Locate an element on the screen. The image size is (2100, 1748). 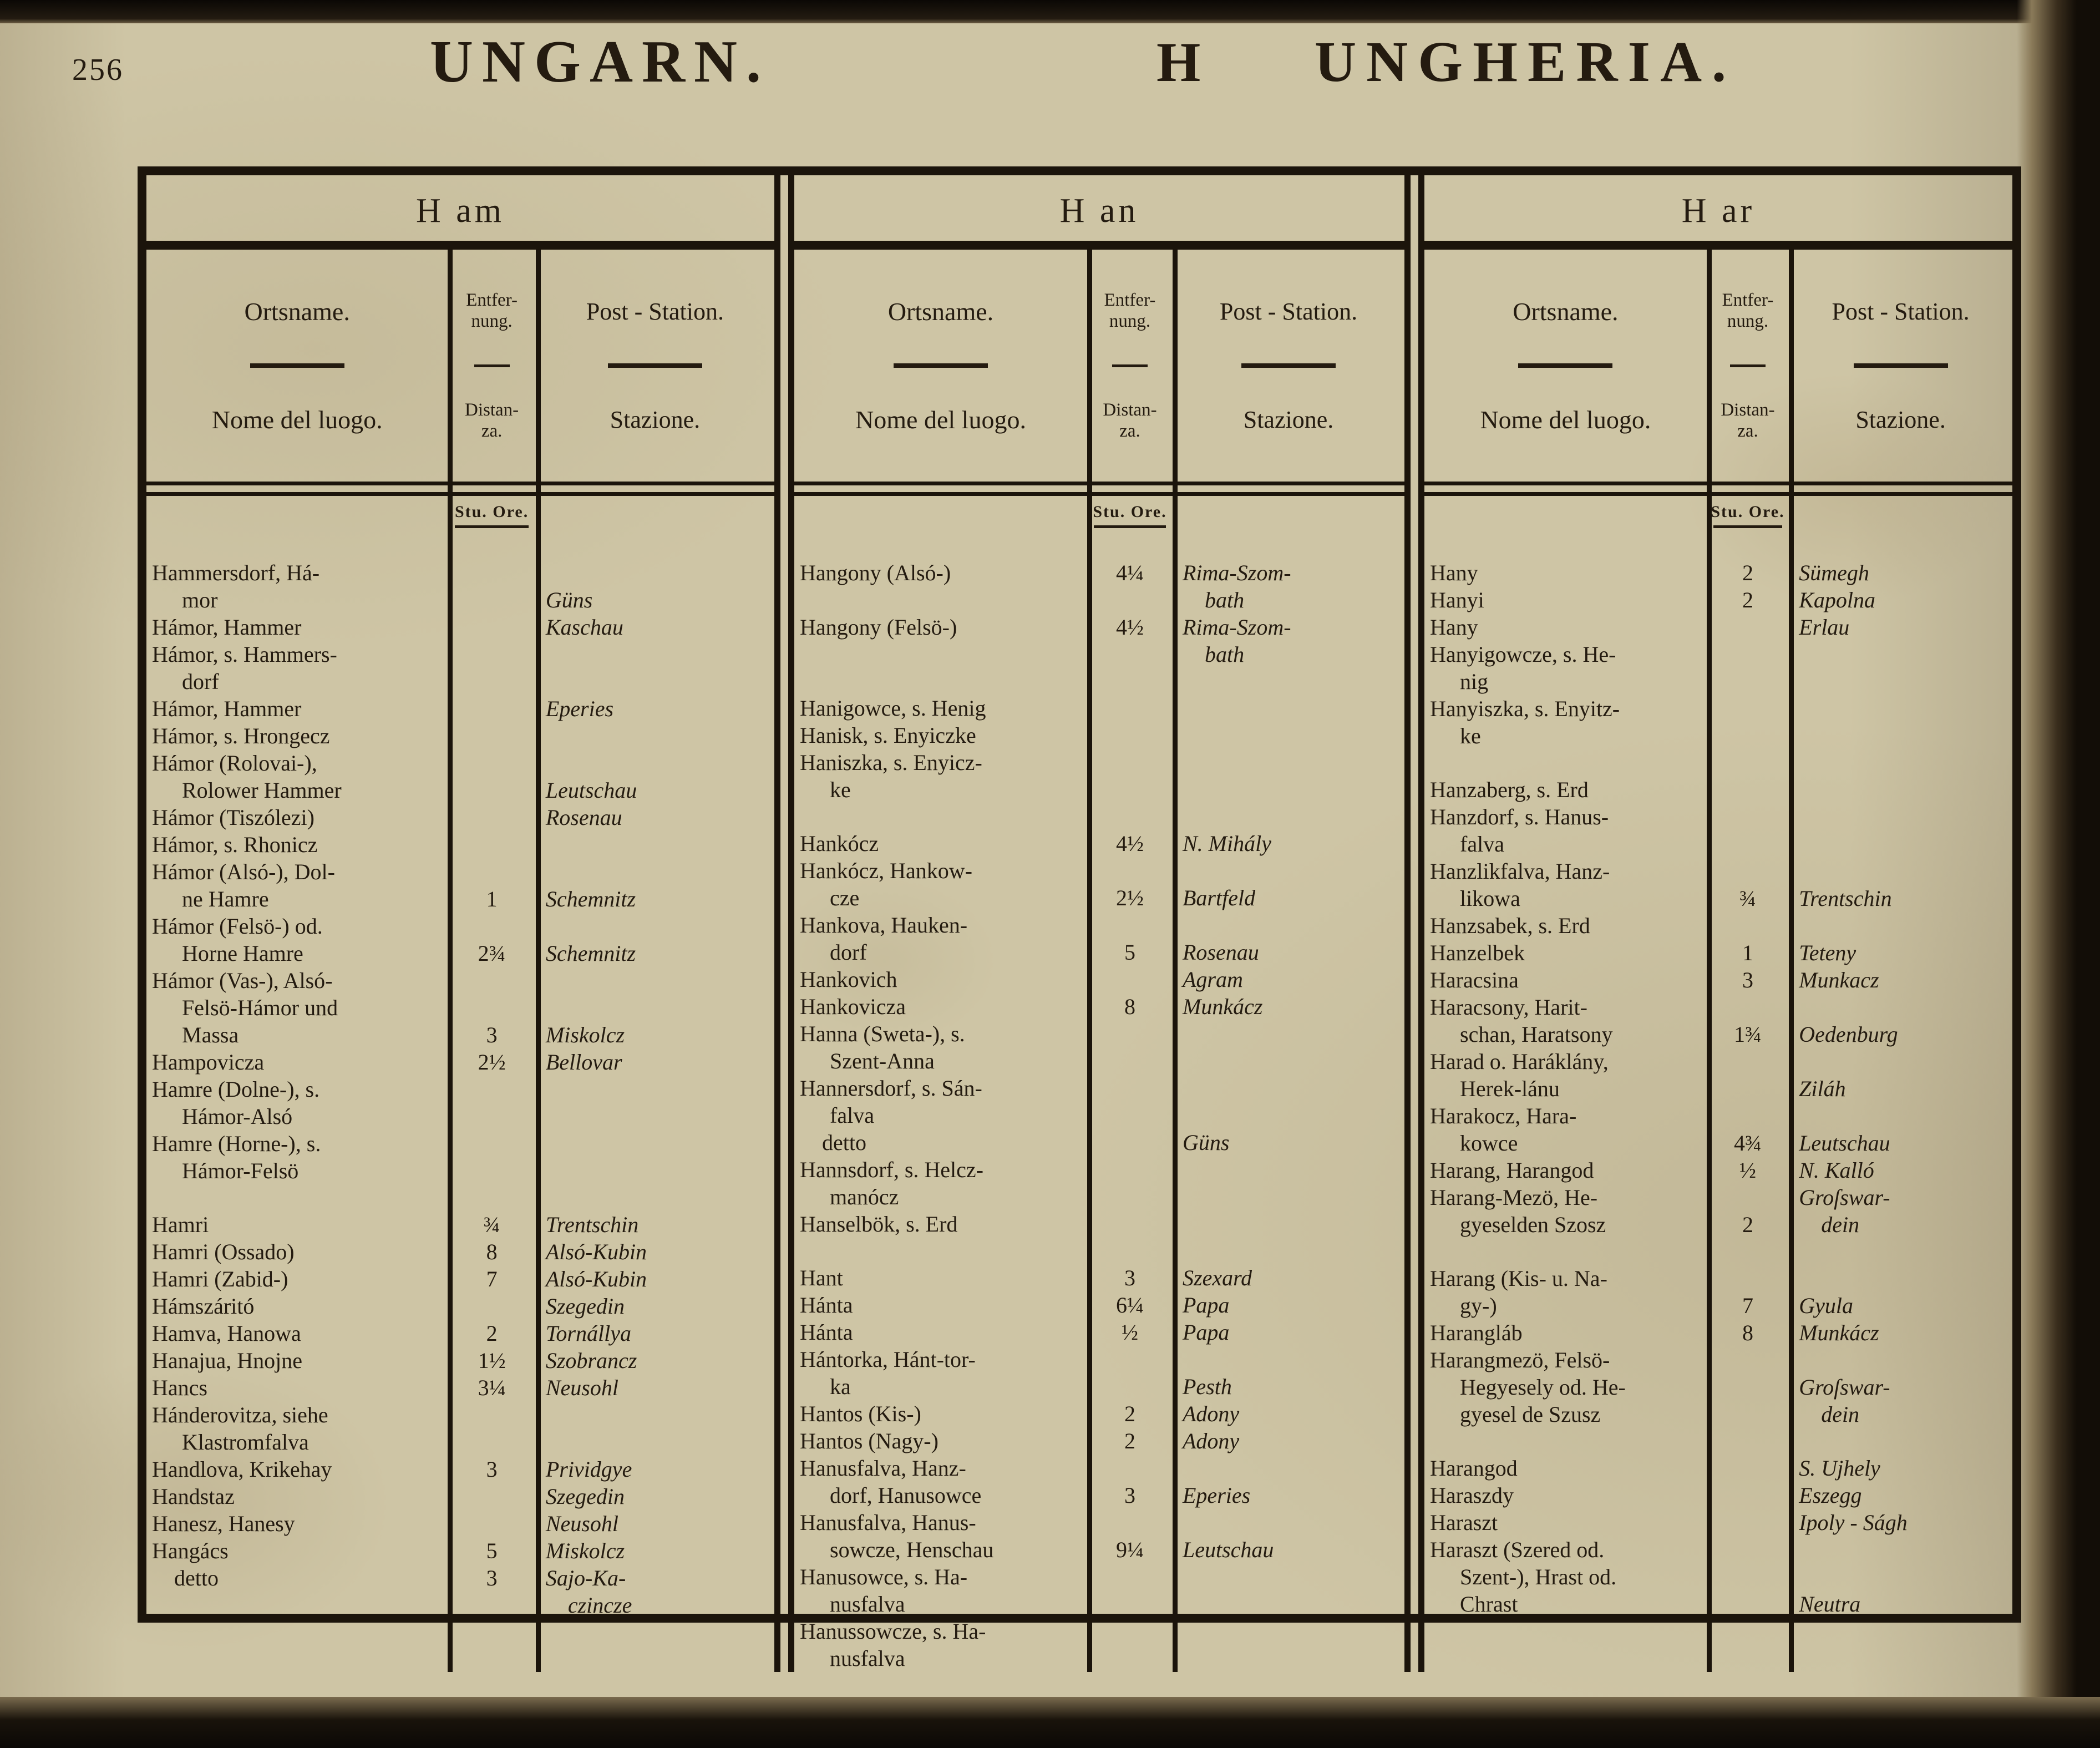
place-name: Hanisk, s. Enyiczke is located at coordinates (888, 735).